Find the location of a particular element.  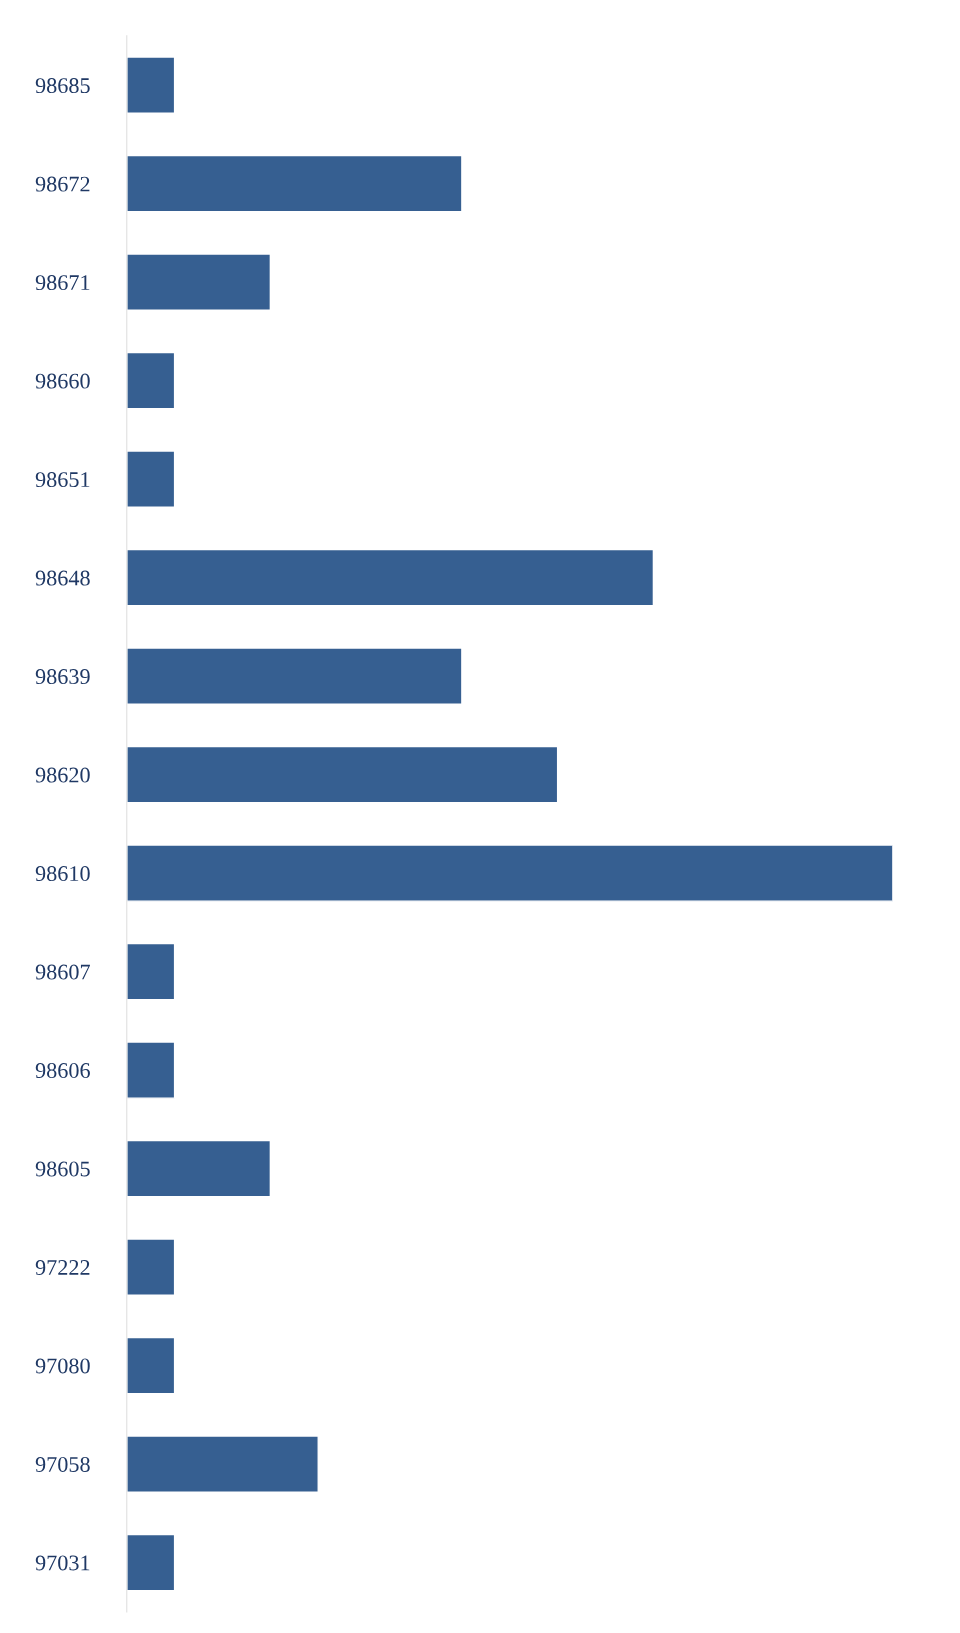

y-tick-label: 97222 is located at coordinates (62, 1267).